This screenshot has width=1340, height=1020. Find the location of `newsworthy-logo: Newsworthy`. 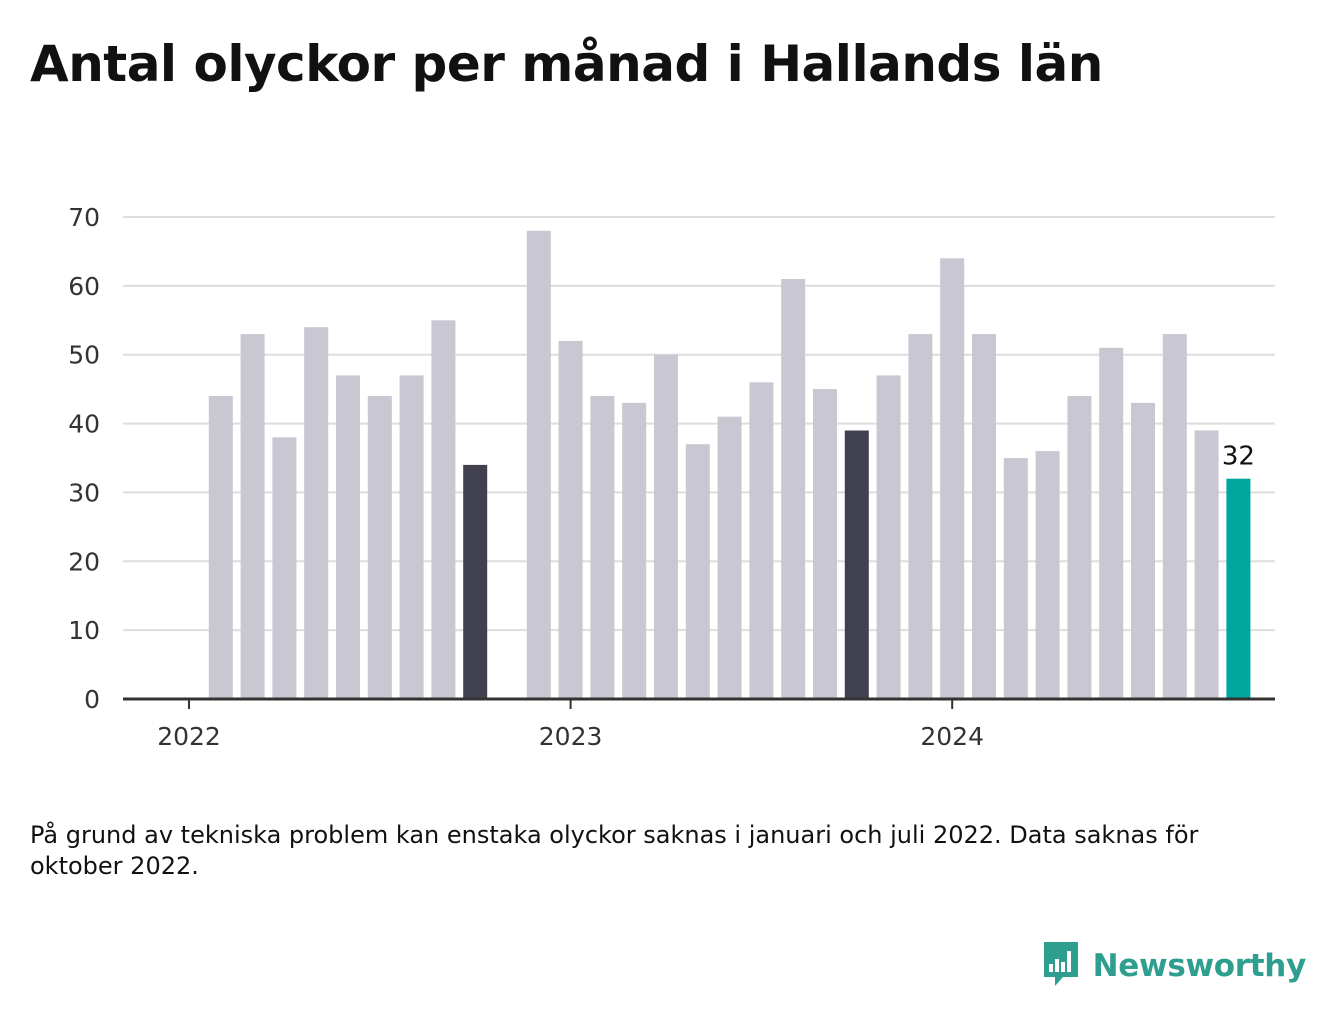

newsworthy-logo: Newsworthy is located at coordinates (1173, 966).